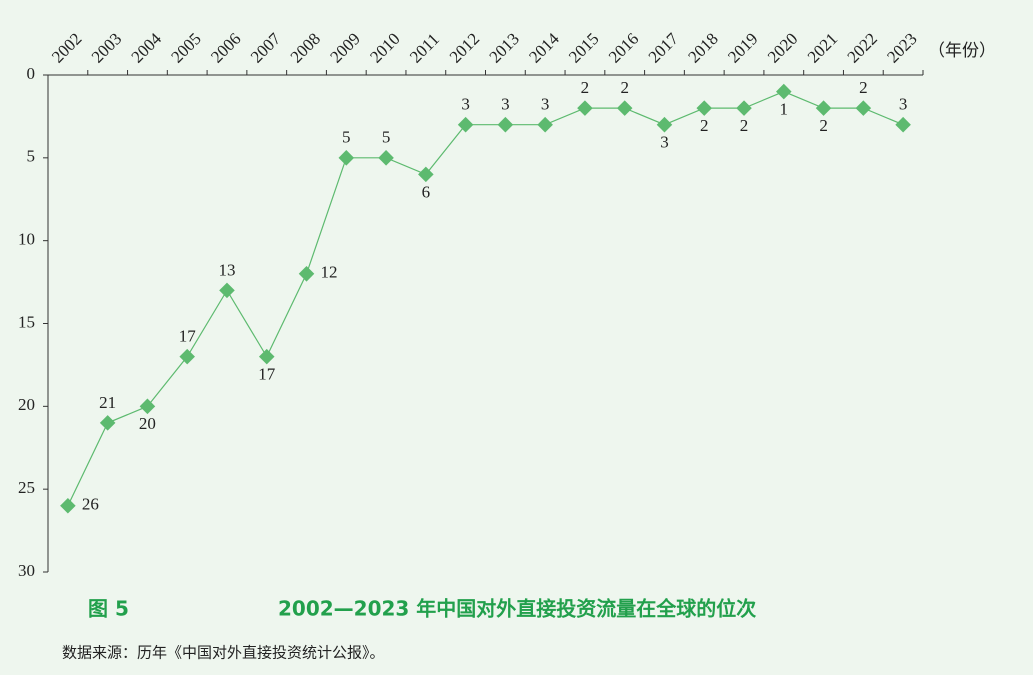 This screenshot has width=1033, height=675. What do you see at coordinates (329, 272) in the screenshot?
I see `data-label: 12` at bounding box center [329, 272].